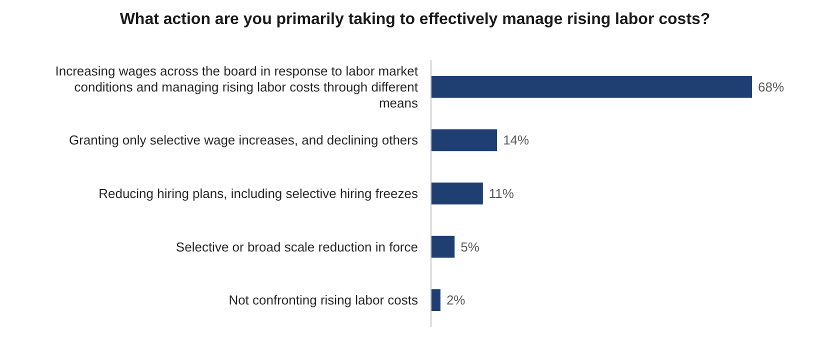  What do you see at coordinates (243, 140) in the screenshot?
I see `y-tick-label: Granting only selective wage increases, and declining others` at bounding box center [243, 140].